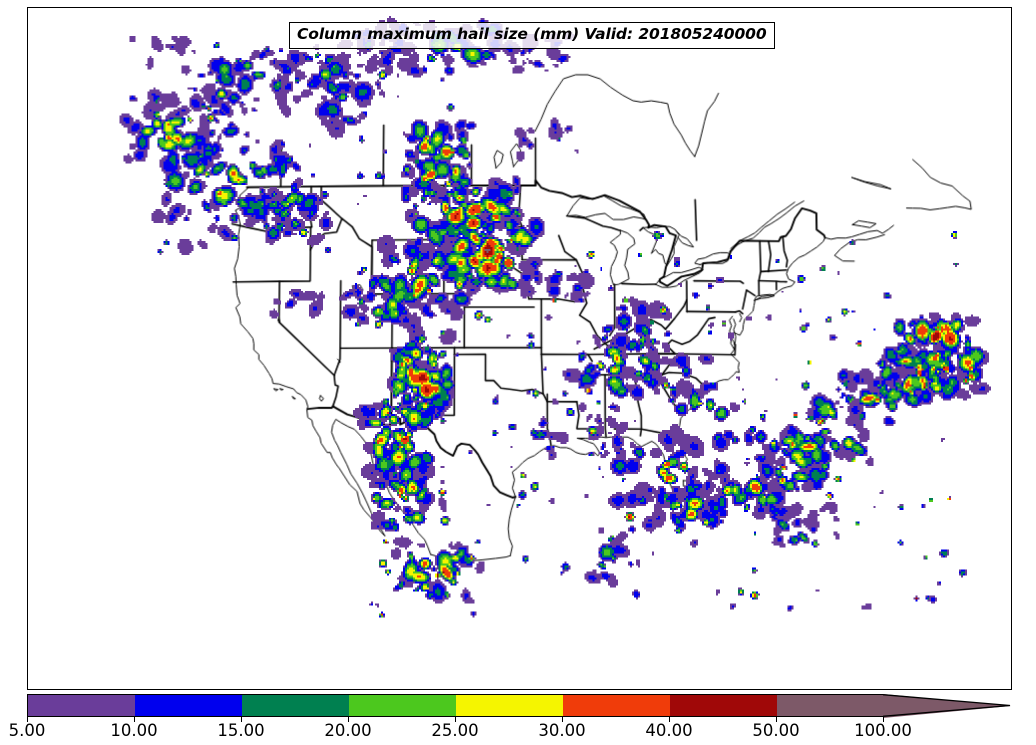 This screenshot has height=745, width=1036. What do you see at coordinates (27, 730) in the screenshot?
I see `colorbar-label-5: 5.00` at bounding box center [27, 730].